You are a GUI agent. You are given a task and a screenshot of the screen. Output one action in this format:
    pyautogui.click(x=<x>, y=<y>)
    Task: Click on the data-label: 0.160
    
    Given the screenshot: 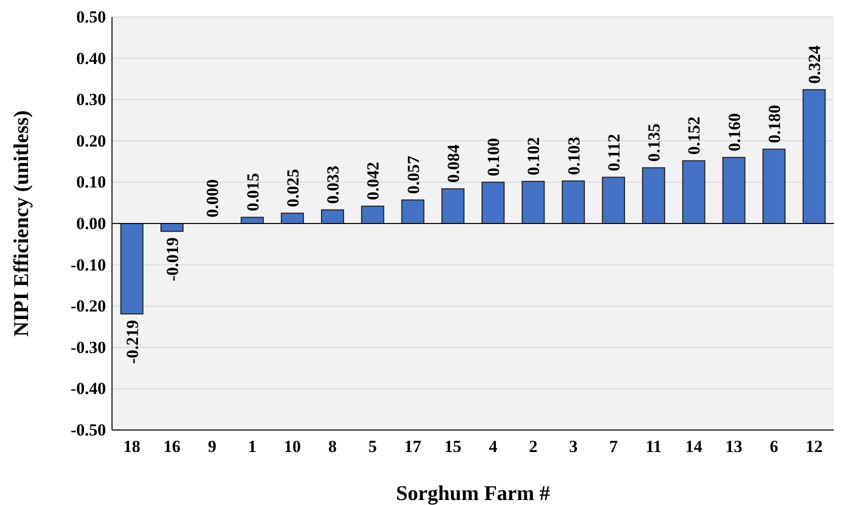 What is the action you would take?
    pyautogui.click(x=734, y=132)
    